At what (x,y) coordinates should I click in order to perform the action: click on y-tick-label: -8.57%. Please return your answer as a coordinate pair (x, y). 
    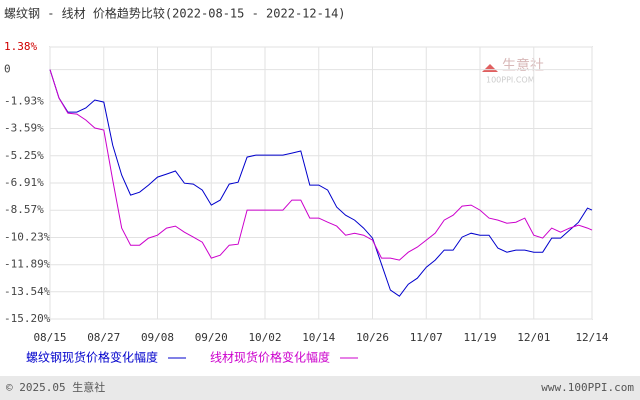
    Looking at the image, I should click on (24, 209).